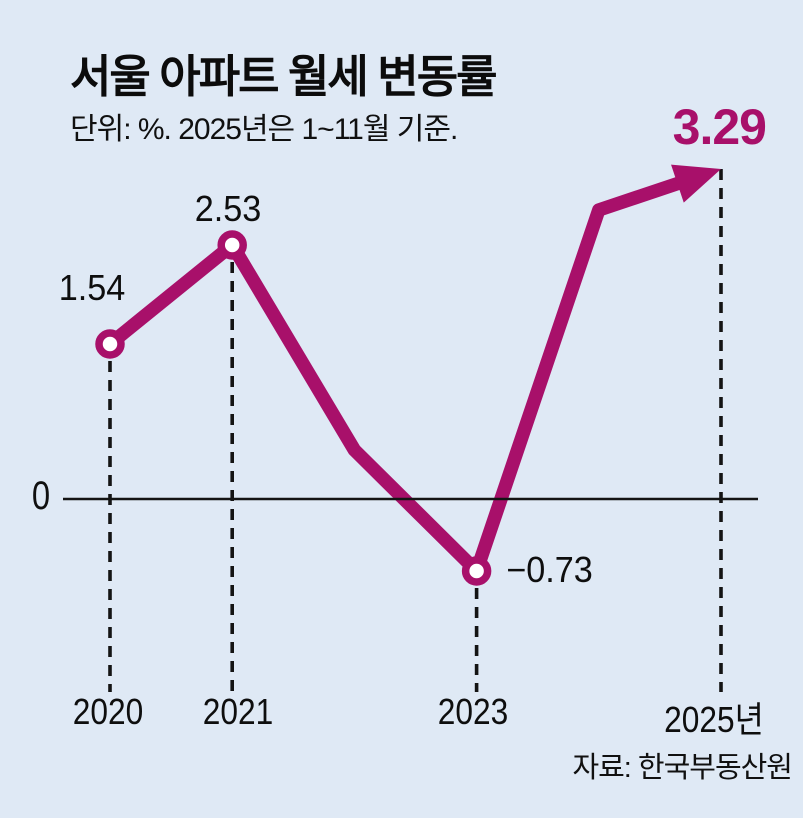  I want to click on value-label-2020: 1.54, so click(92, 287).